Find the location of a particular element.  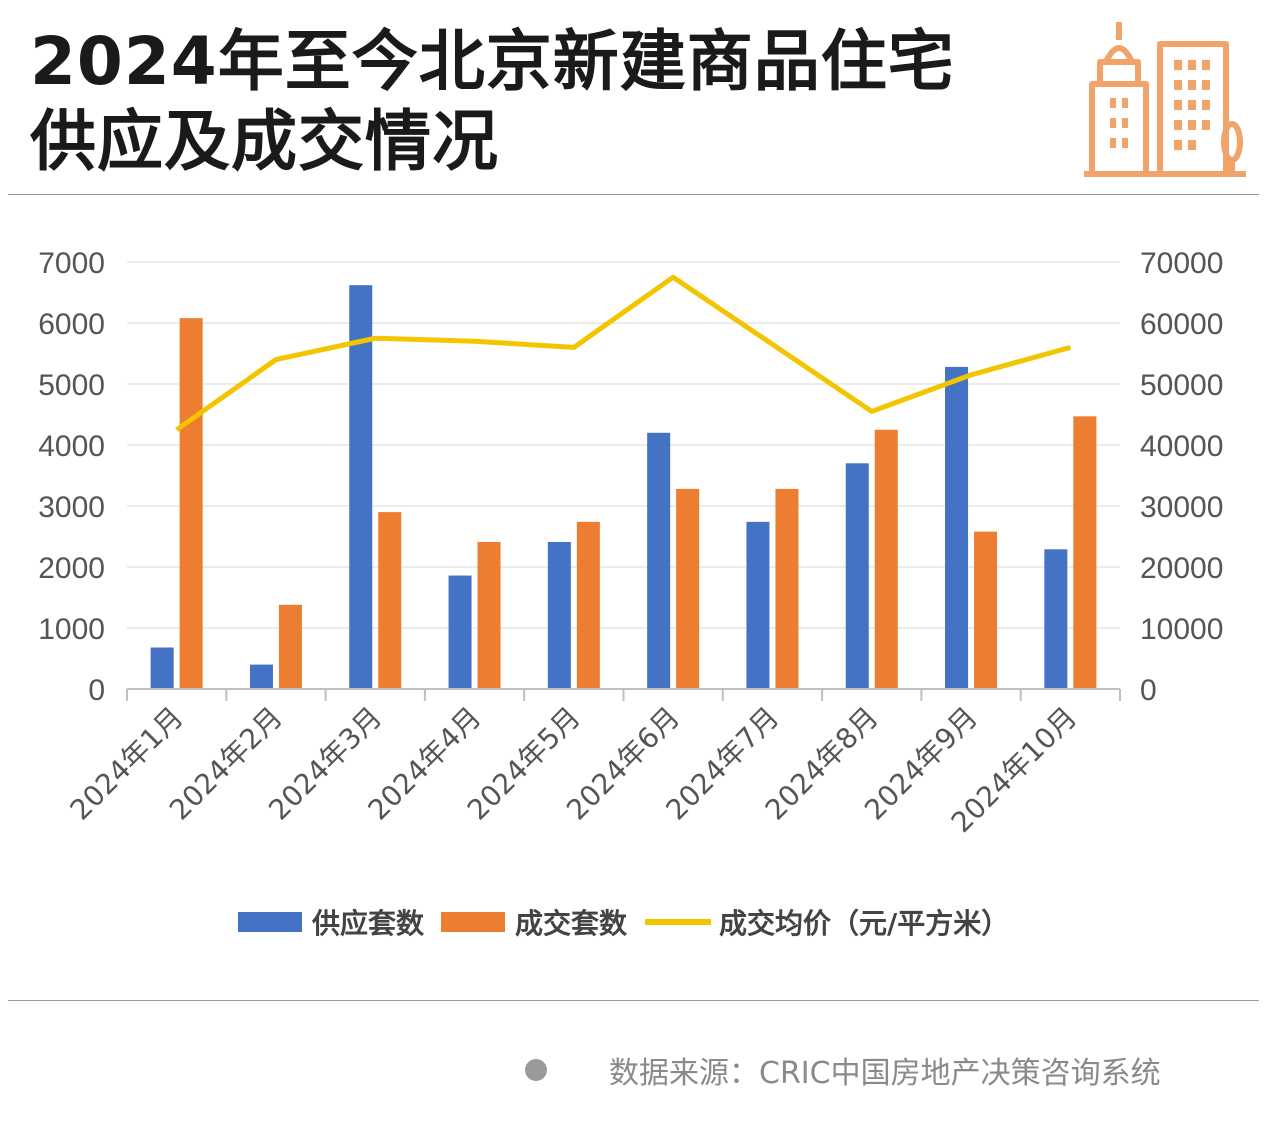

y-tick-left: 5000 is located at coordinates (71, 385).